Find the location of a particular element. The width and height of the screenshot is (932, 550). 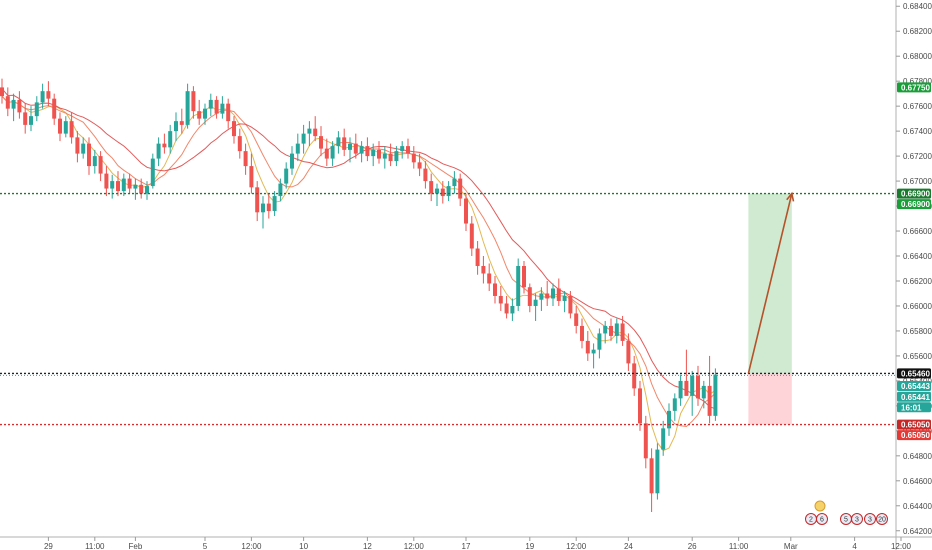

price-tag: 0.67750 is located at coordinates (914, 87).